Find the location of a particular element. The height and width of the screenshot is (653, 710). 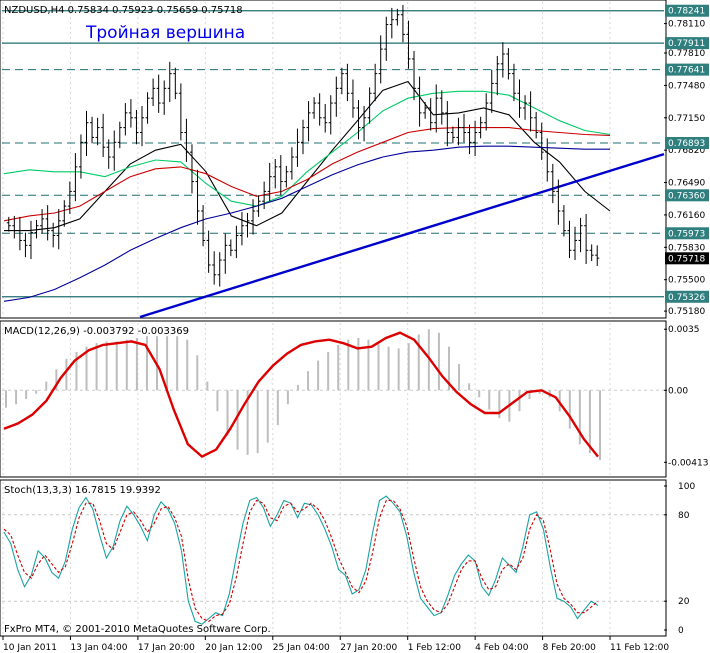

moving-average-line is located at coordinates (307, 174).